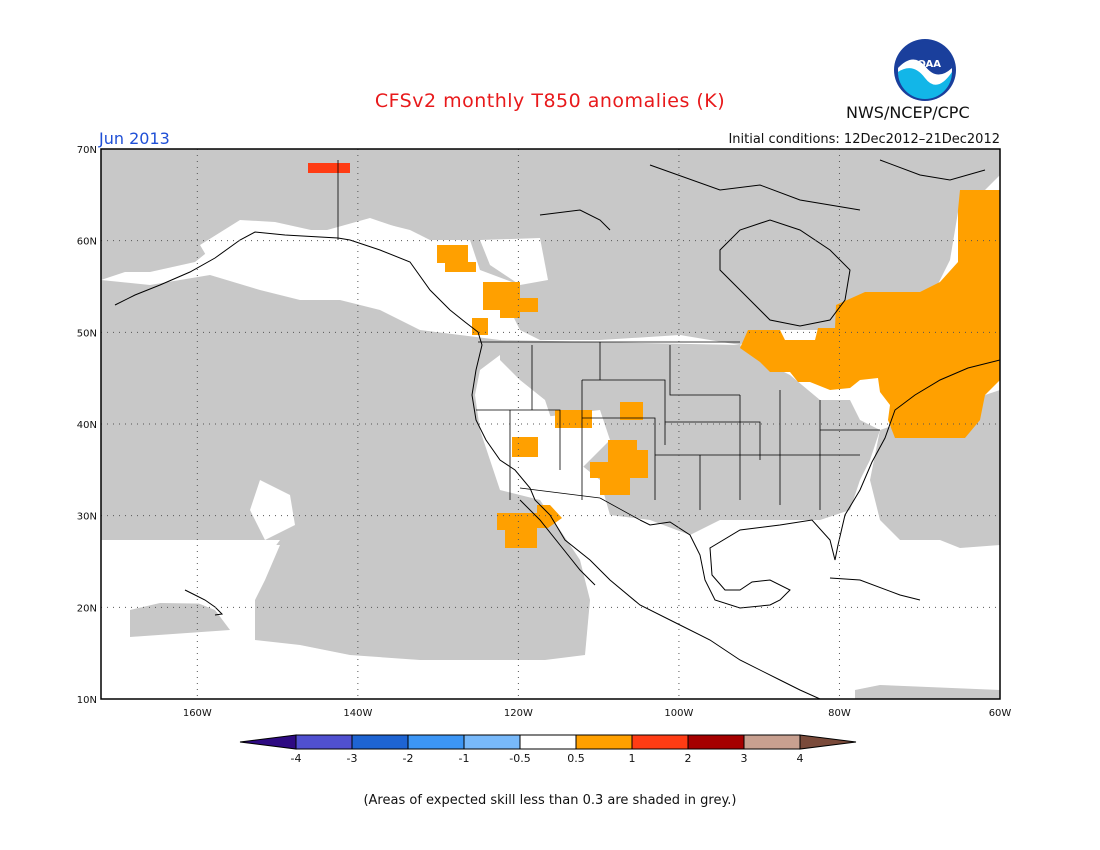  I want to click on colorbar-label: 1, so click(632, 758).